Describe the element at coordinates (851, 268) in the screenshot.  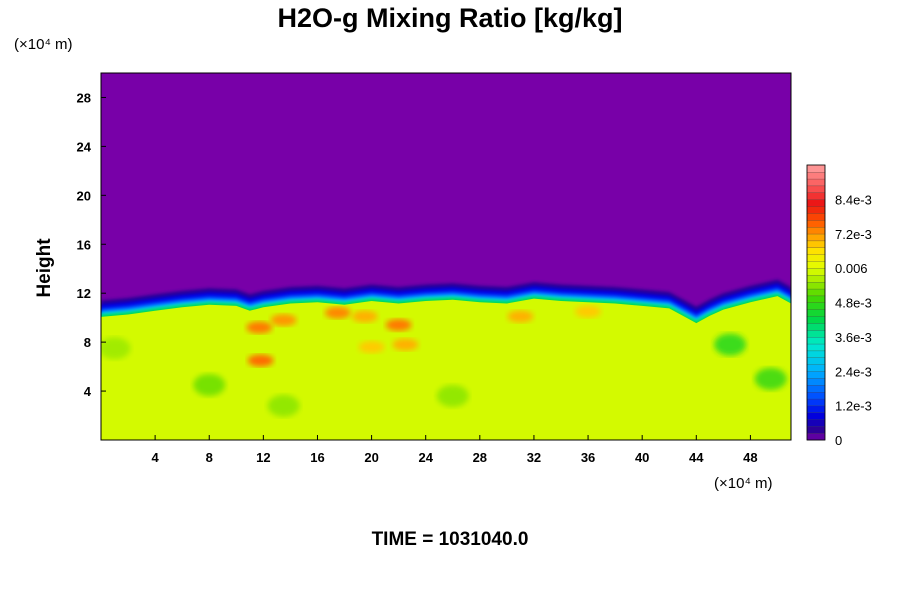
I see `colorbar-label-5: 0.006` at that location.